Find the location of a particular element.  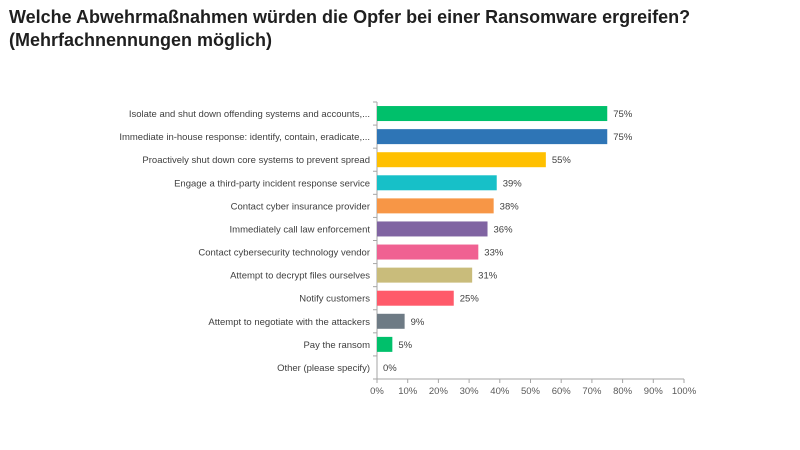

category-label: Contact cybersecurity technology vendor is located at coordinates (284, 253).